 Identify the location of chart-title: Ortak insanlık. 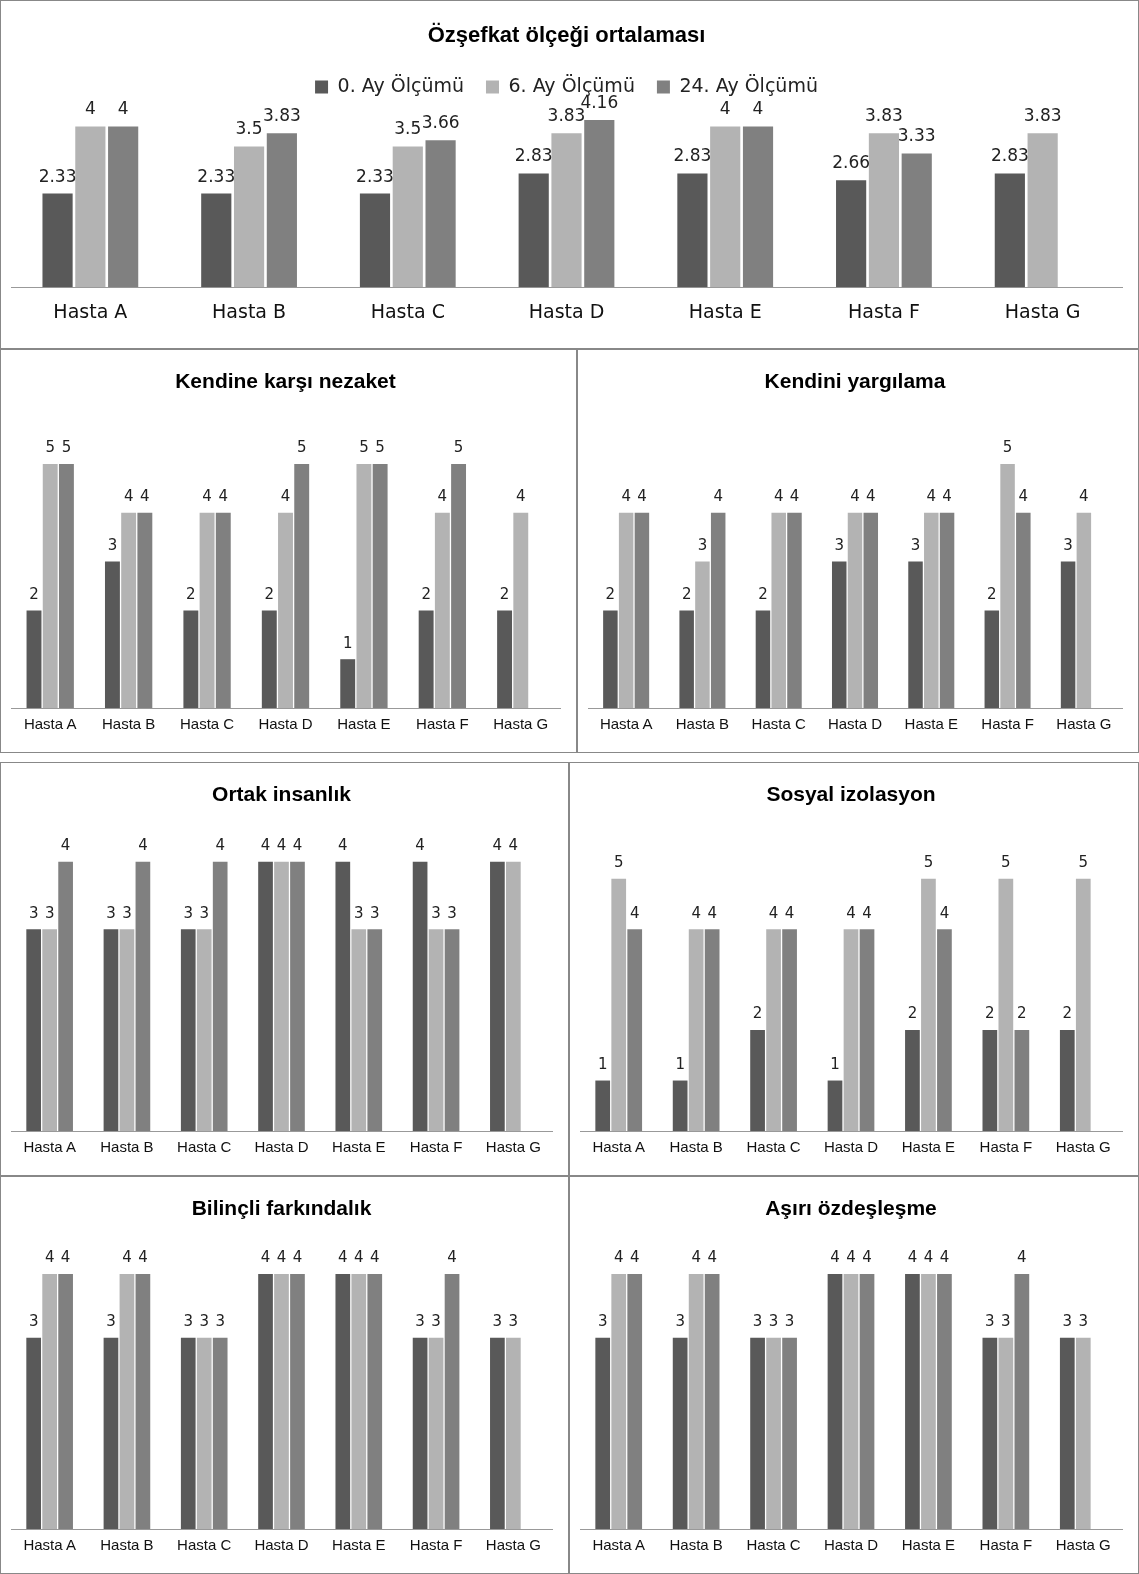
(282, 794).